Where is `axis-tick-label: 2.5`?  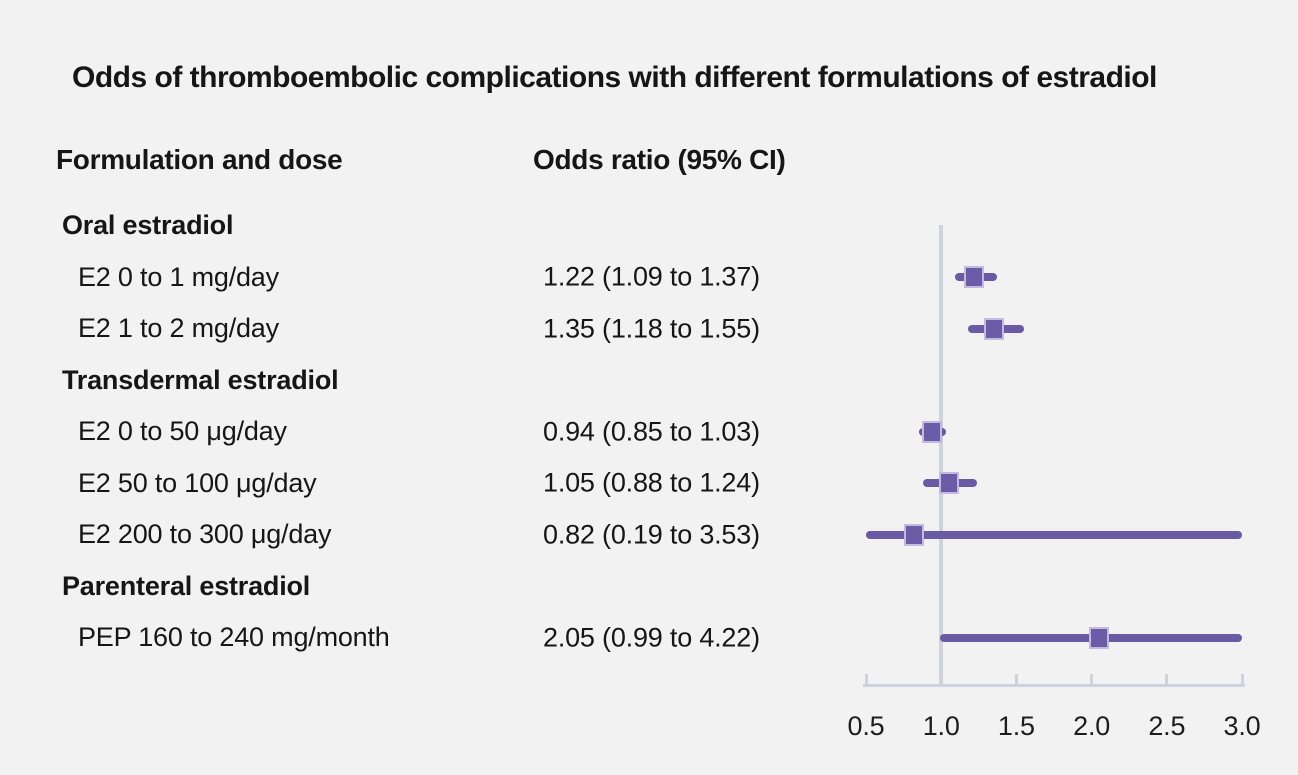 axis-tick-label: 2.5 is located at coordinates (1167, 726).